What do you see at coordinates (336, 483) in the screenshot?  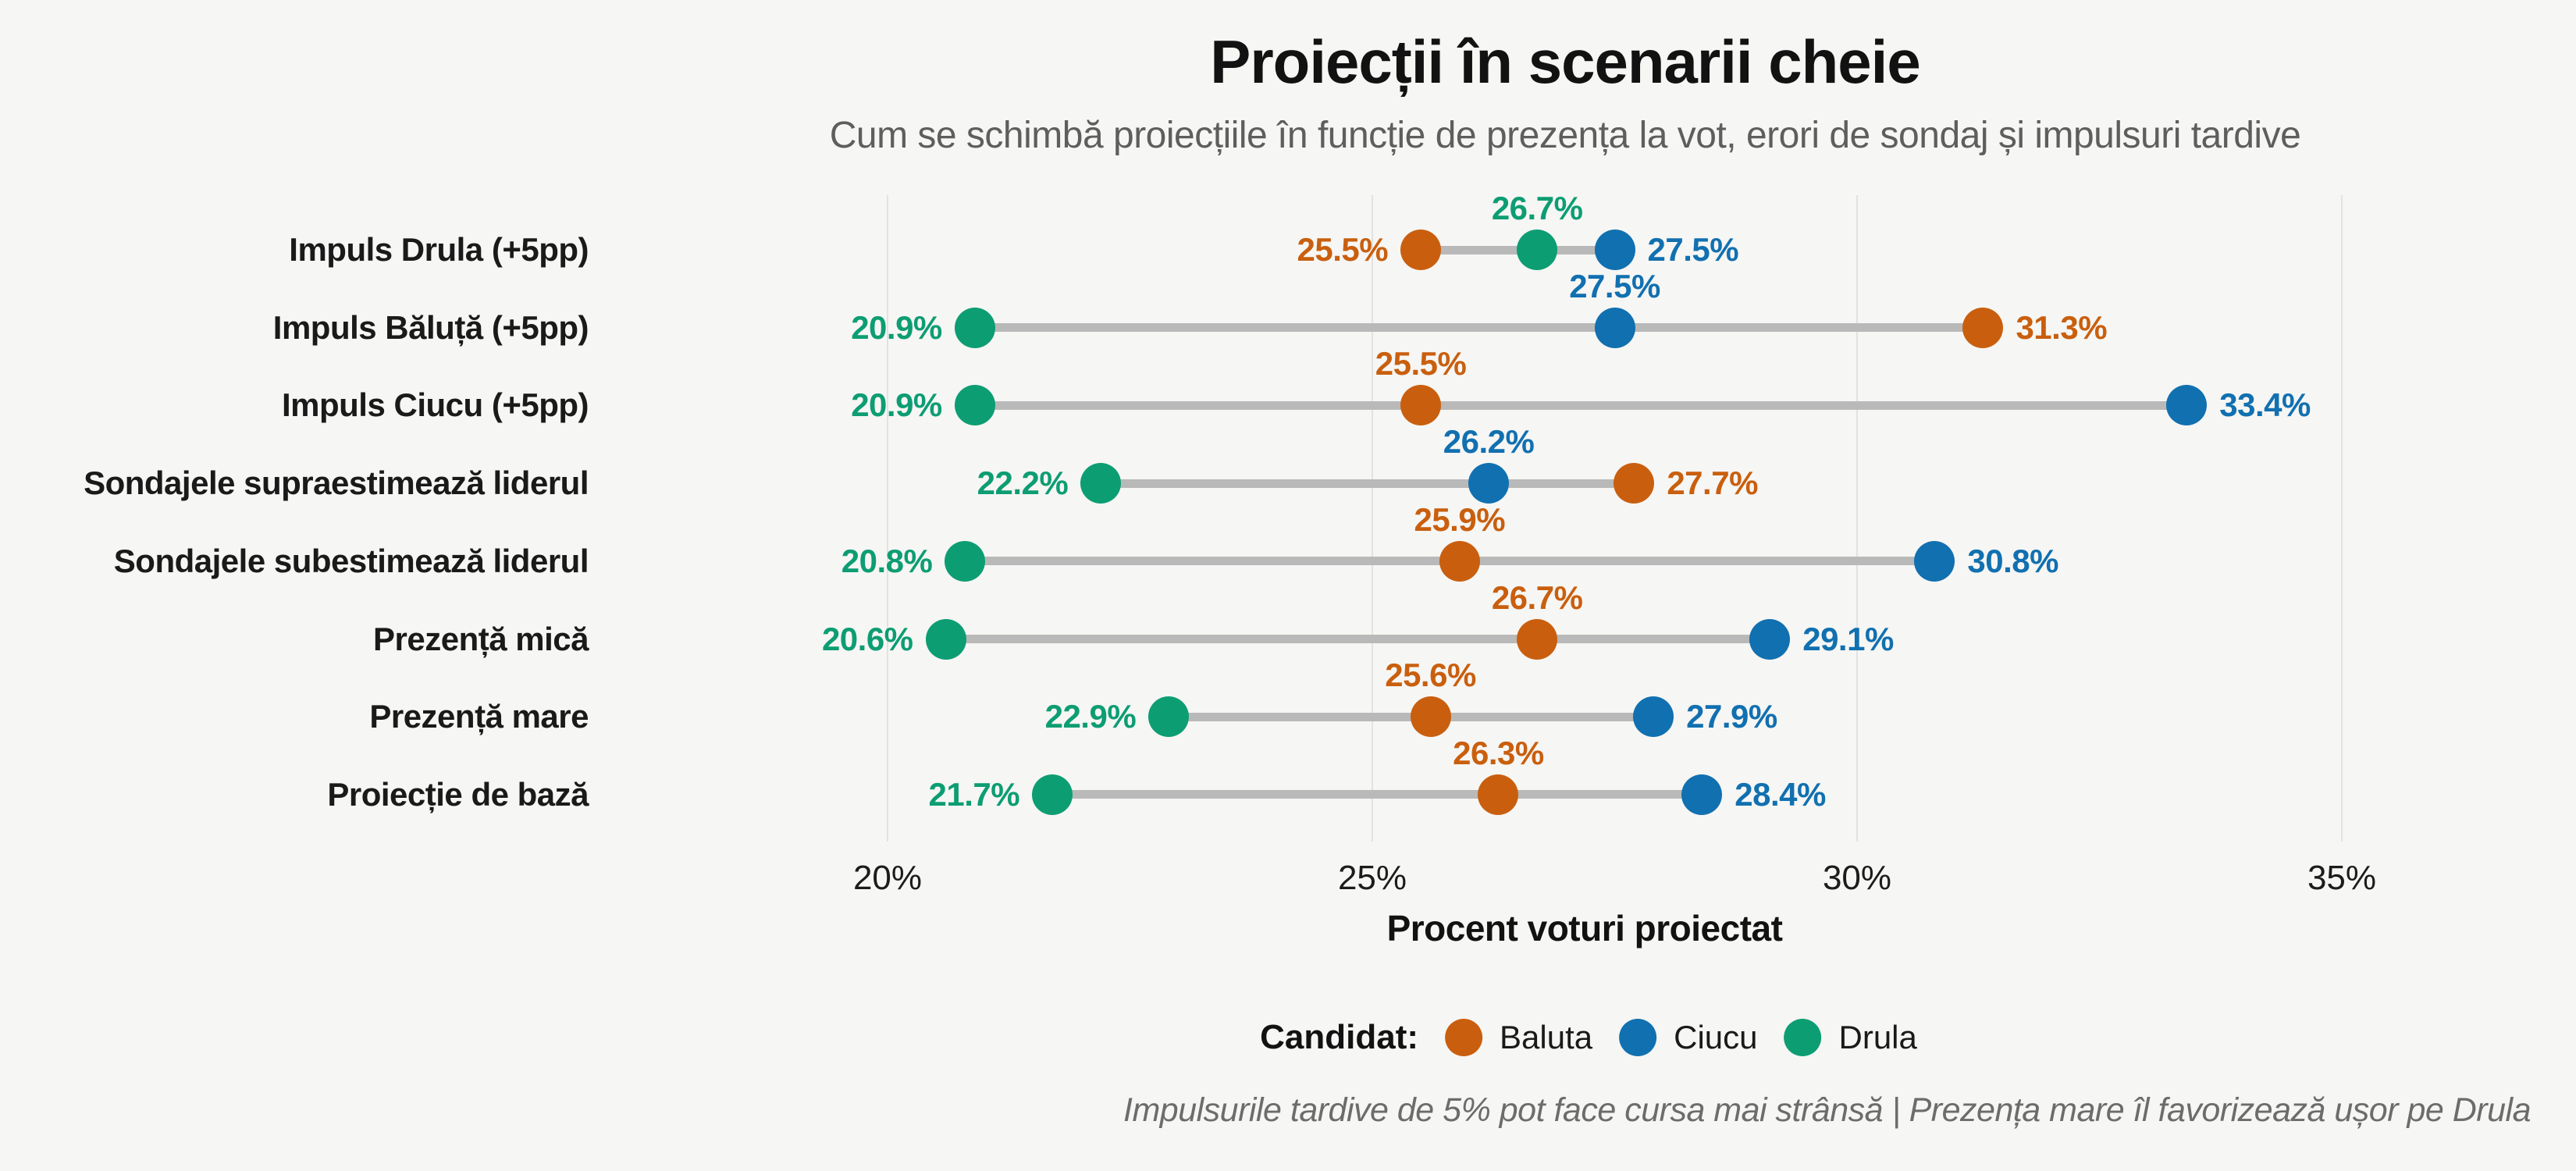 I see `row-label: Sondajele supraestimează liderul` at bounding box center [336, 483].